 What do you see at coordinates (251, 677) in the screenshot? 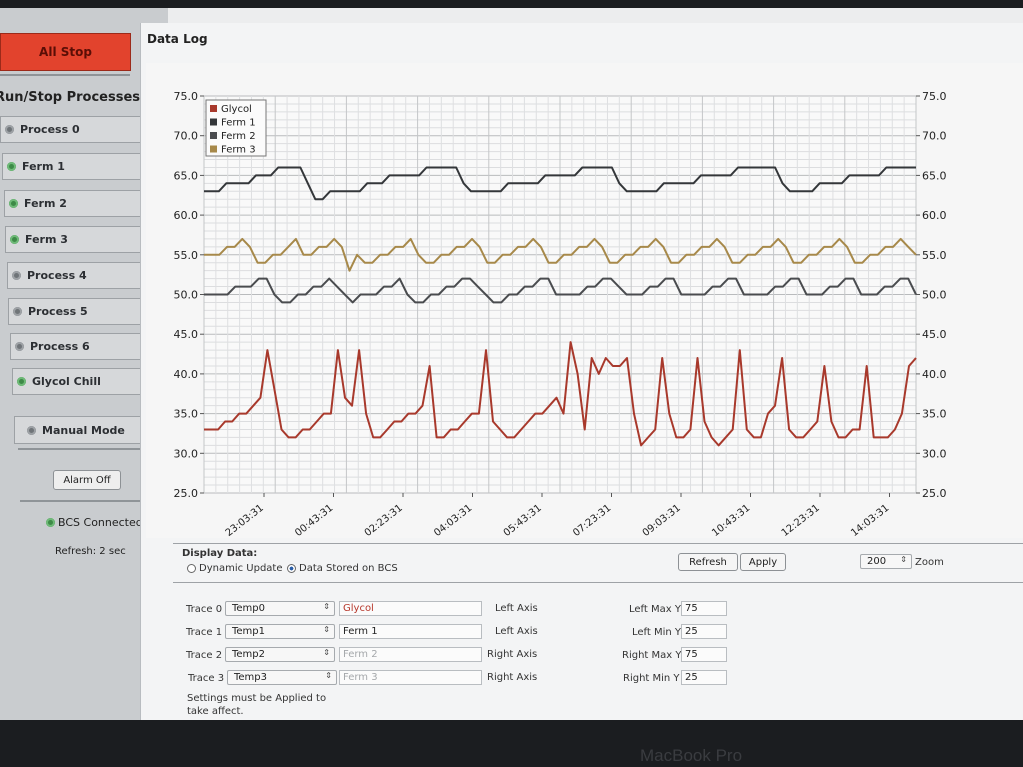
I see `select-value: Temp3` at bounding box center [251, 677].